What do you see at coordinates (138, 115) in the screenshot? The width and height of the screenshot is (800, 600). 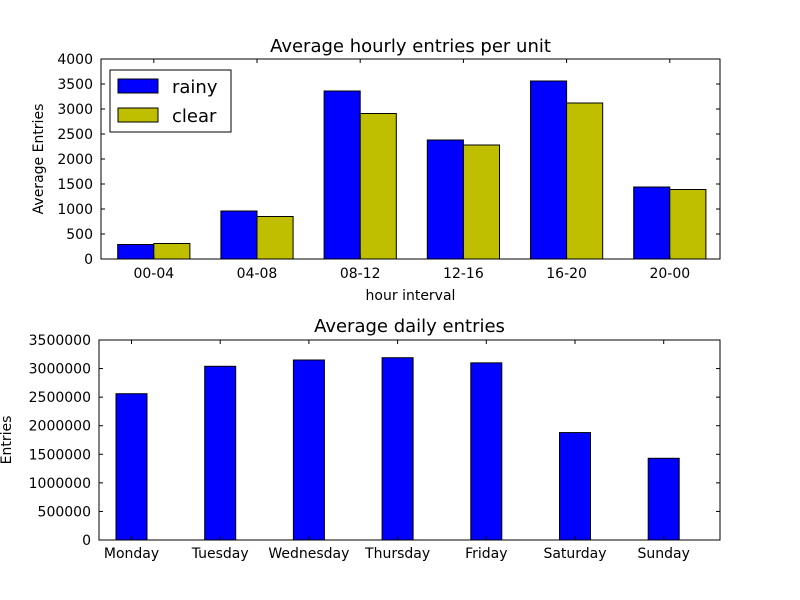 I see `chart1-legend-swatch-clear` at bounding box center [138, 115].